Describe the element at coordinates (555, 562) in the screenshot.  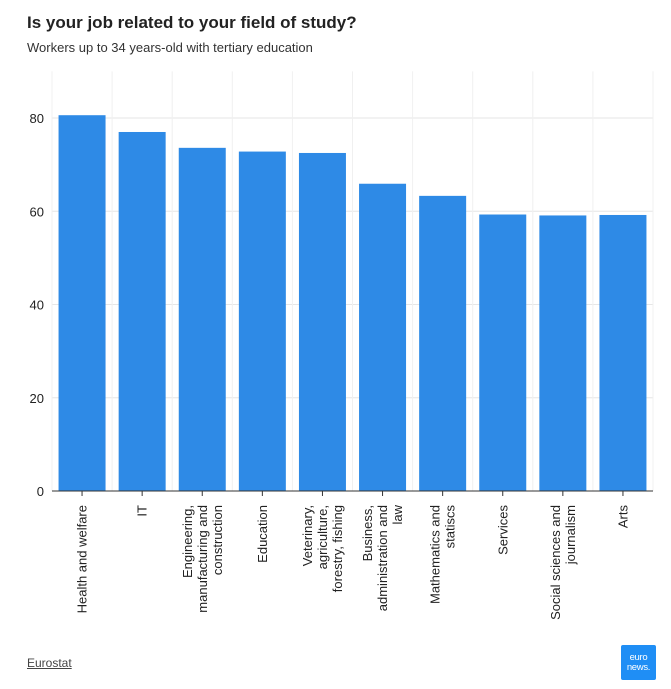
I see `x-category-label-line: Social sciences and` at that location.